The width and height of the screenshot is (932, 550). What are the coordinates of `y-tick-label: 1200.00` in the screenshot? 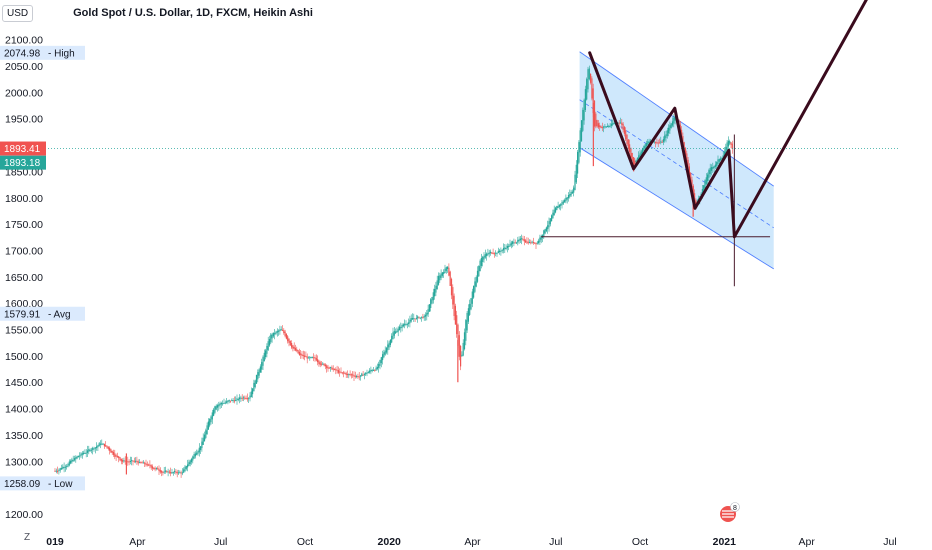 It's located at (24, 515).